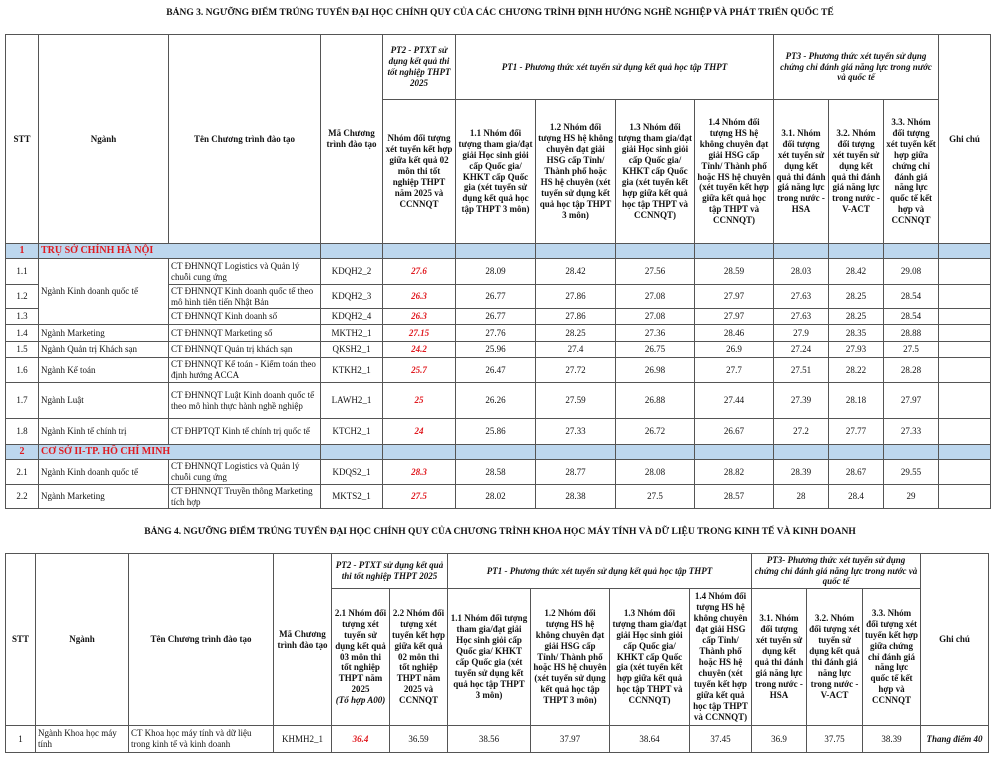  What do you see at coordinates (22, 349) in the screenshot?
I see `cell-stt: 1.5` at bounding box center [22, 349].